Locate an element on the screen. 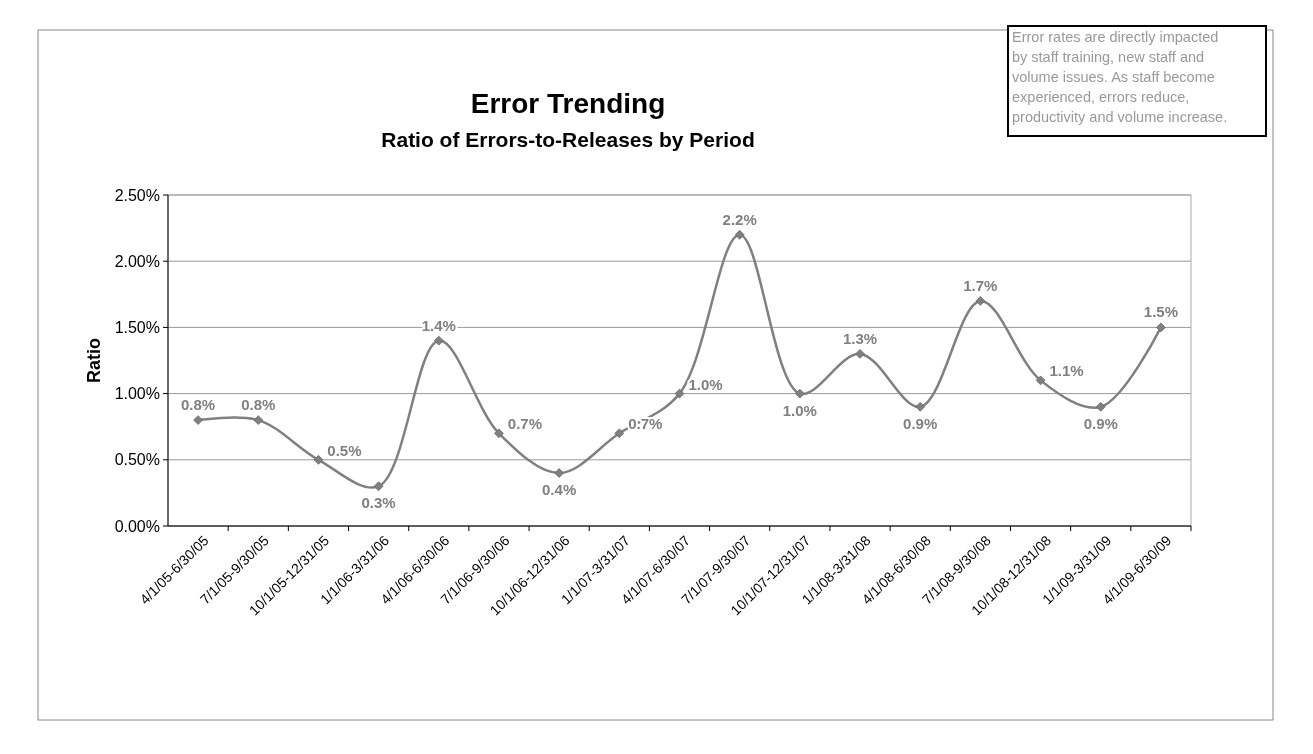 The height and width of the screenshot is (754, 1313). text: Error rates are directly impacted by staff training, new staff and volume issues. As staff become experienced, errors reduce, productivity and volume increase. is located at coordinates (1120, 77).